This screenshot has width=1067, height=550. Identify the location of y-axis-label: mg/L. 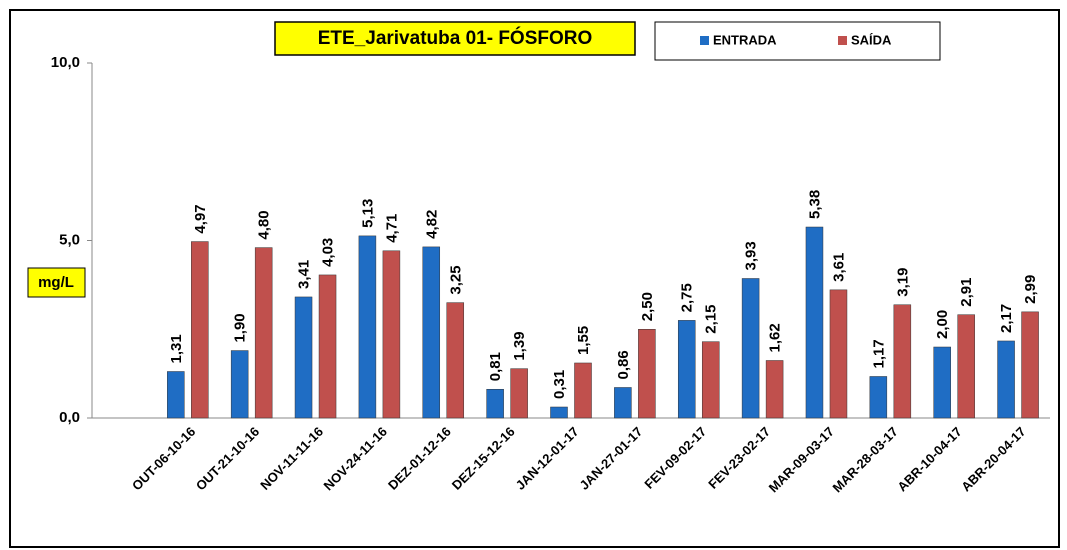
(56, 282).